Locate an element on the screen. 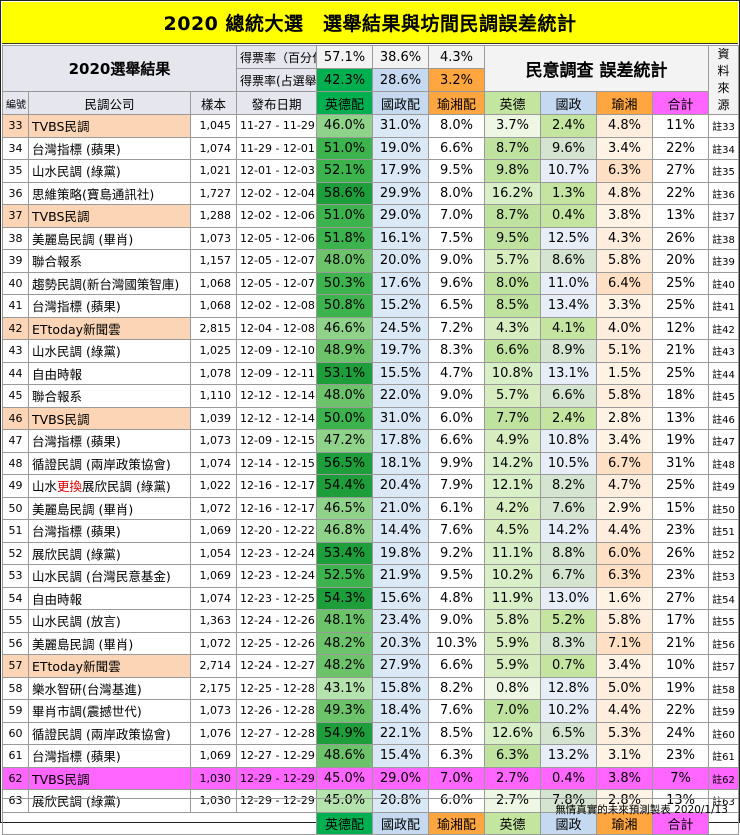  row-err-total: 27% is located at coordinates (680, 598).